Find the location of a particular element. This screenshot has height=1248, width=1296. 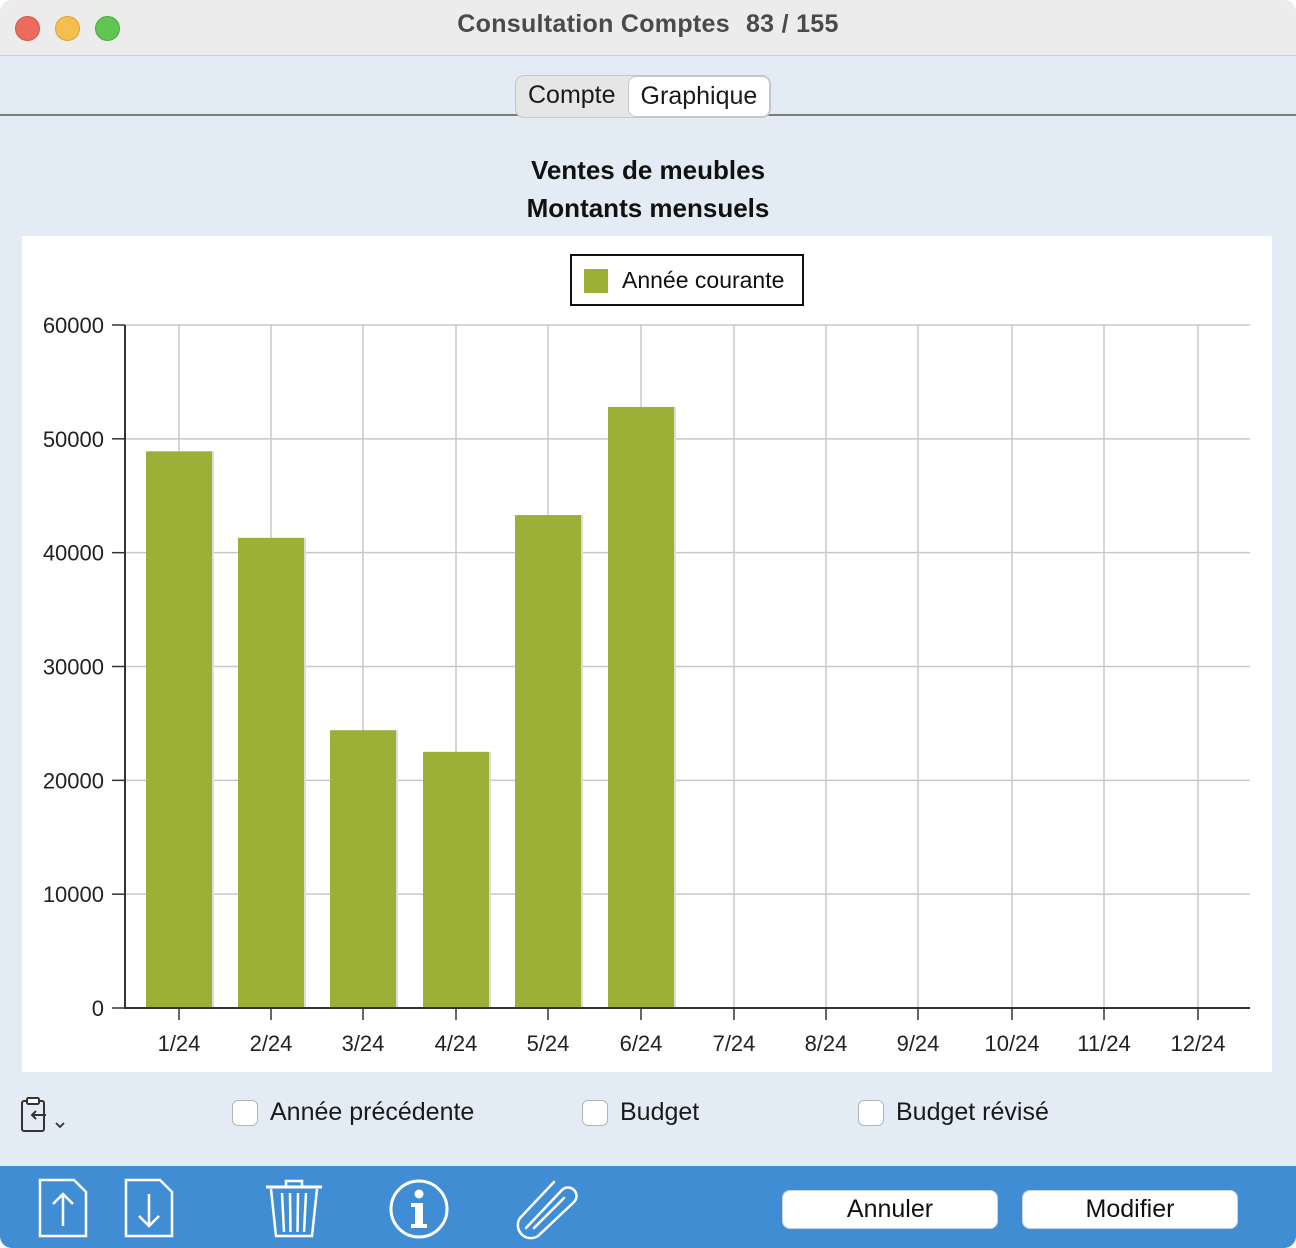

tab-graphique: Graphique is located at coordinates (699, 96).